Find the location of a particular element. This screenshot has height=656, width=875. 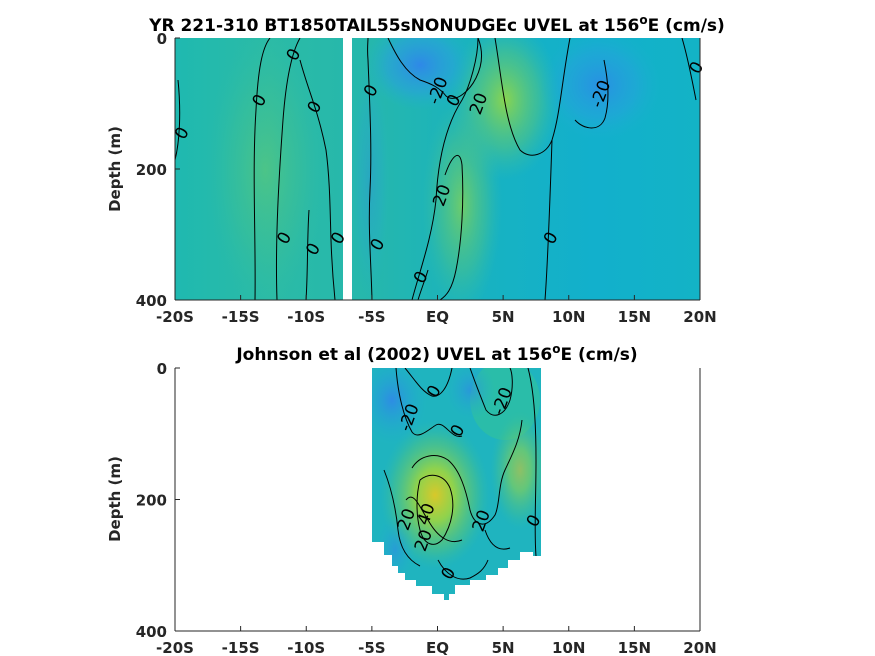

x-ticks-2: -20S -15S -10S -5S EQ 5N 10N 15N 20N is located at coordinates (436, 641).